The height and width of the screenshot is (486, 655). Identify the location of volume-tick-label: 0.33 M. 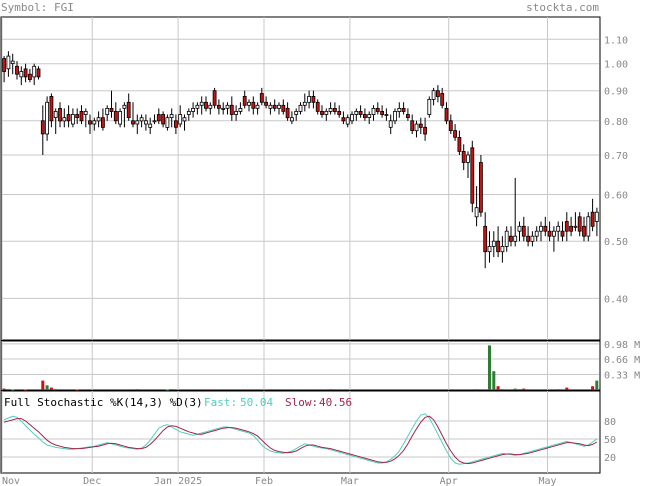
(622, 376).